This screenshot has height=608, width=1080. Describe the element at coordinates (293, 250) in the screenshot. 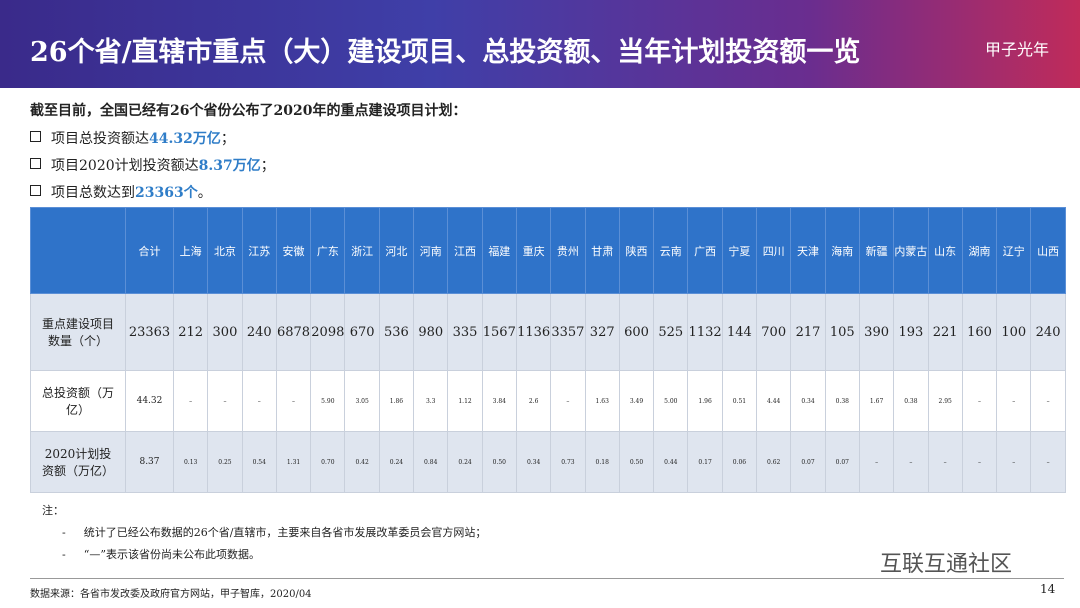

I see `column-header: 安徽` at that location.